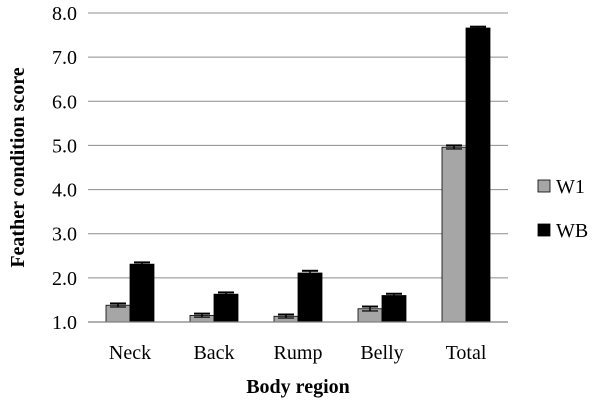 The width and height of the screenshot is (600, 409). What do you see at coordinates (562, 209) in the screenshot?
I see `legend: W1 WB` at bounding box center [562, 209].